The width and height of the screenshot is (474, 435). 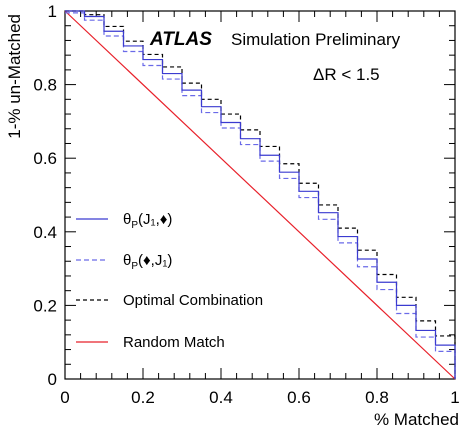 What do you see at coordinates (143, 397) in the screenshot?
I see `x-tick-label: 0.2` at bounding box center [143, 397].